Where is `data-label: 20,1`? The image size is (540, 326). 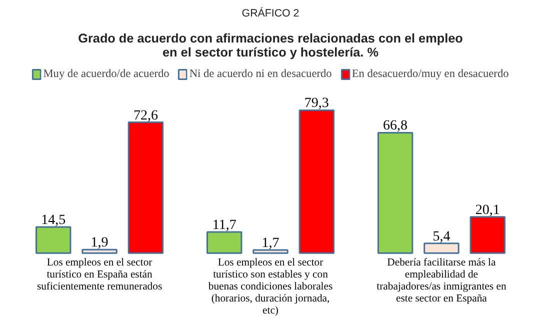 data-label: 20,1 is located at coordinates (487, 210).